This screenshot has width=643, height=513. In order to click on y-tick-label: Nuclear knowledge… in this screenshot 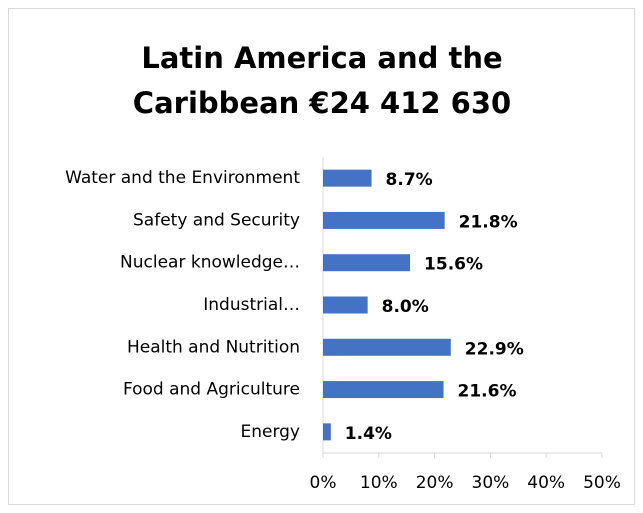, I will do `click(210, 263)`.